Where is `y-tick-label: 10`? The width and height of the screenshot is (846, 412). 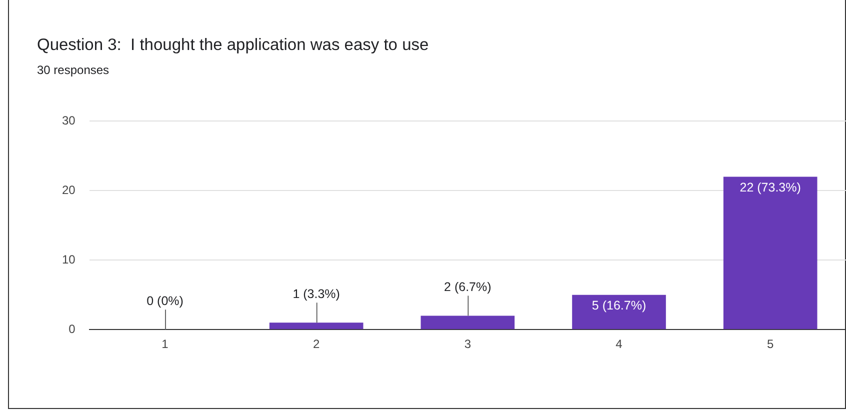 y-tick-label: 10 is located at coordinates (69, 259).